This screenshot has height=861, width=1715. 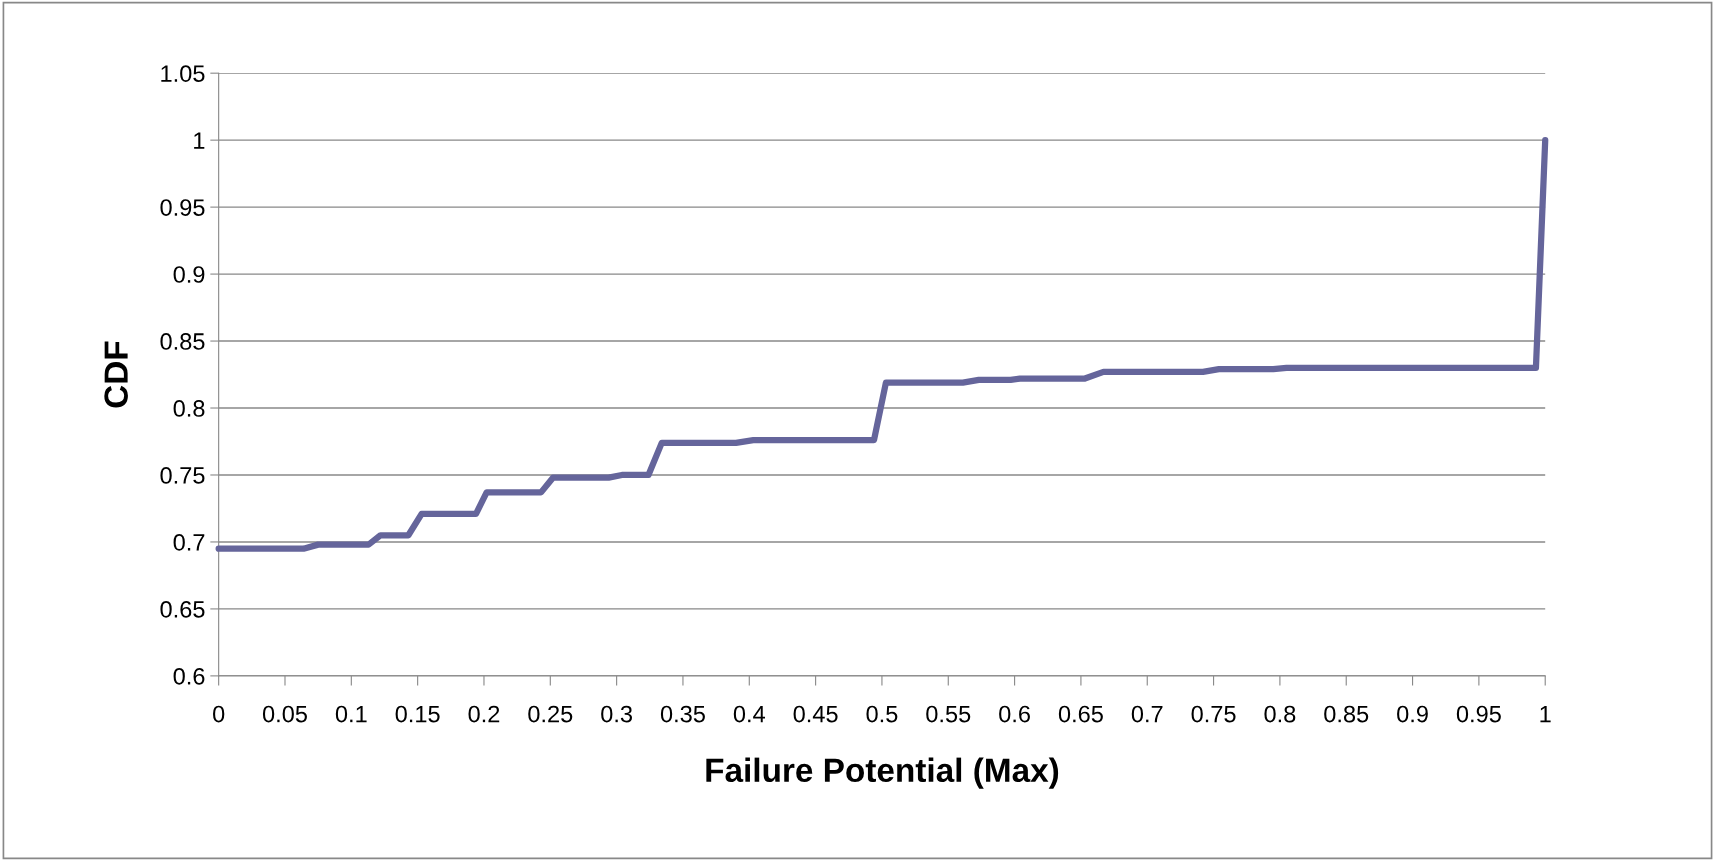 I want to click on x-tick-label: 0.5, so click(x=882, y=714).